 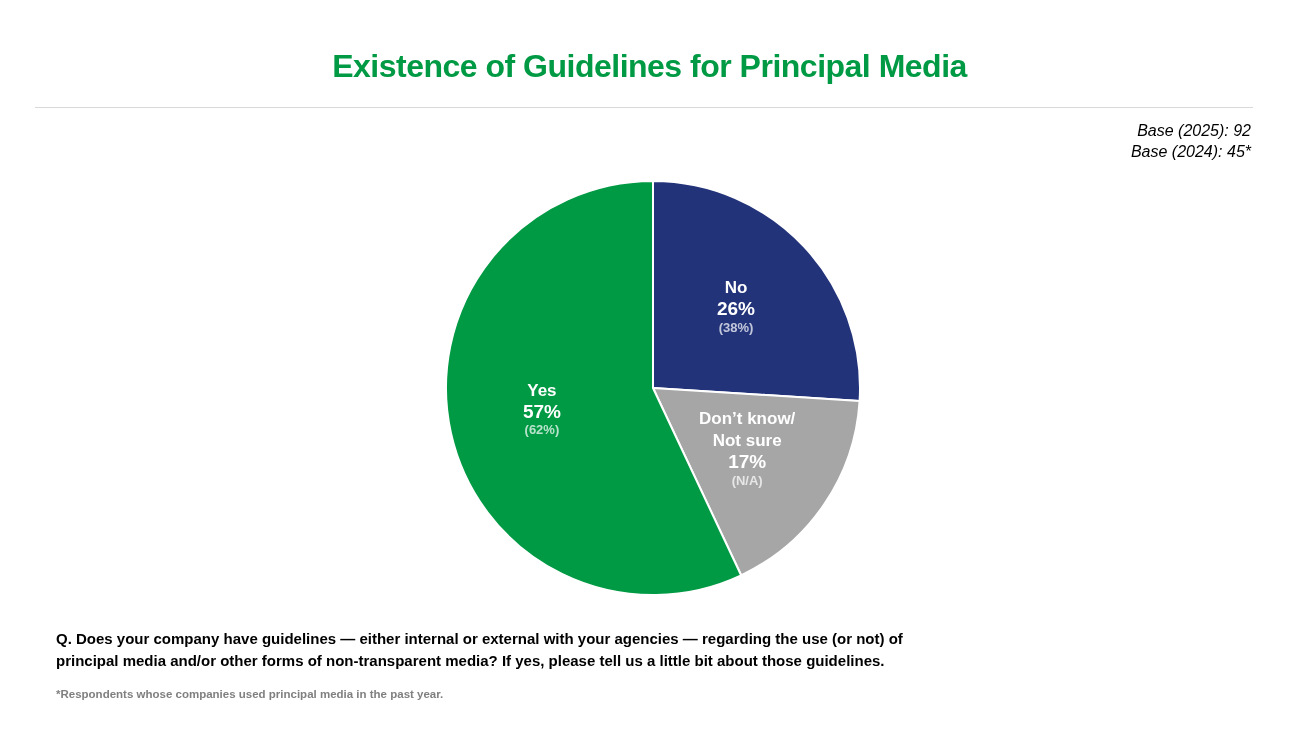 I want to click on slice-label: Don’t know/ Not sure, so click(x=747, y=429).